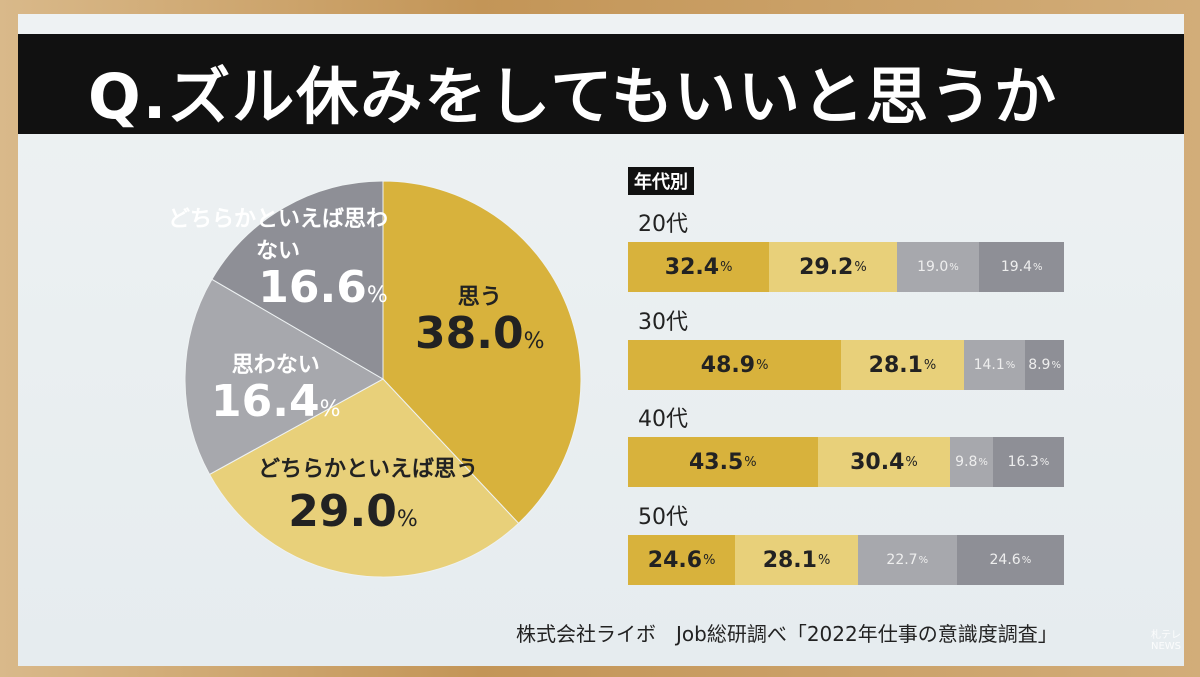  Describe the element at coordinates (877, 462) in the screenshot. I see `bar-value-label: 30.4` at that location.